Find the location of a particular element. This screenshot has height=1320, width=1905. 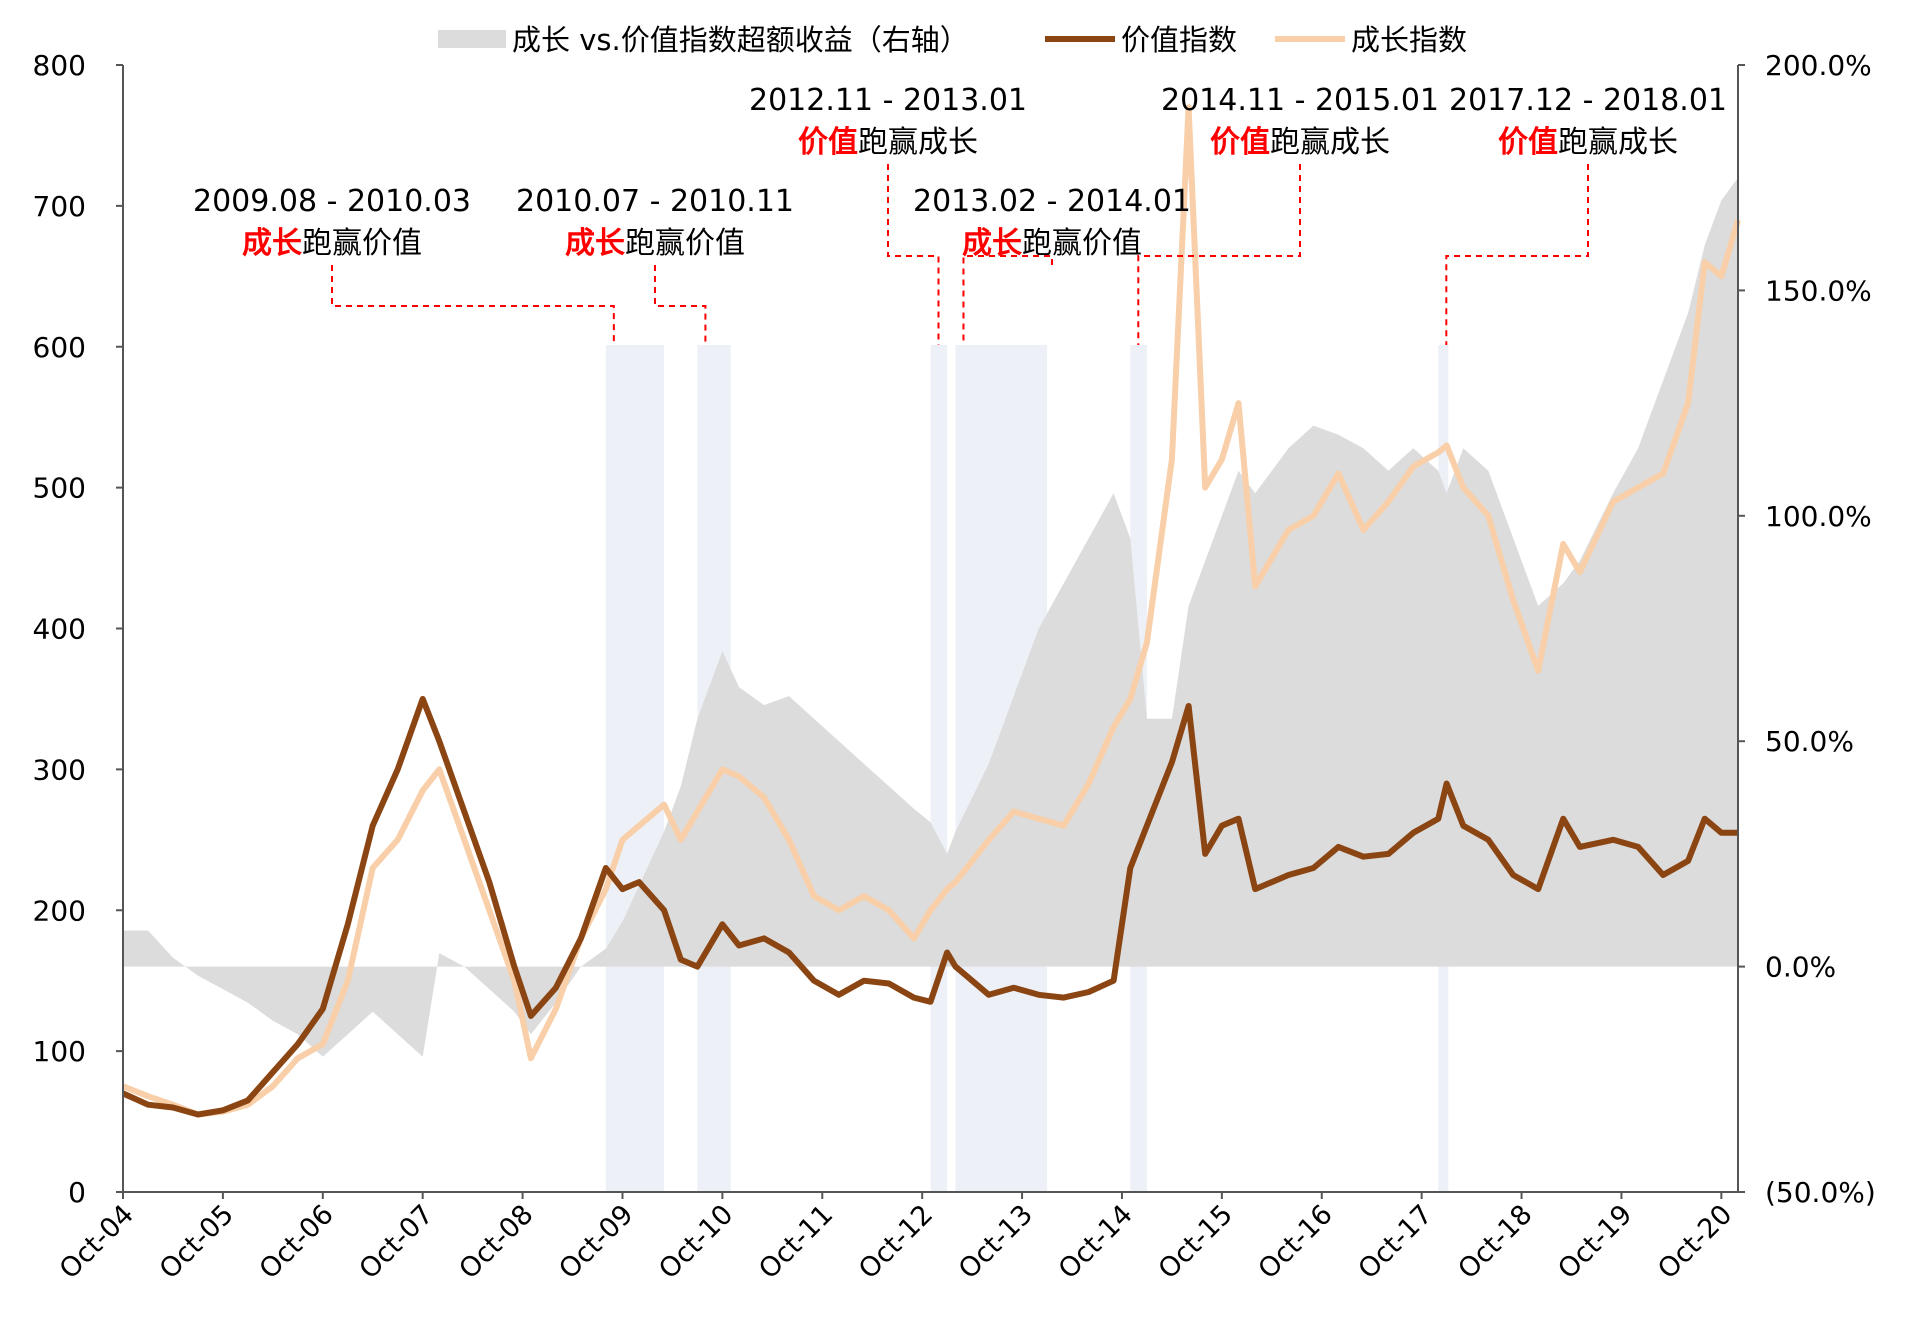

x-tick-label: Oct-19 is located at coordinates (1595, 1242).